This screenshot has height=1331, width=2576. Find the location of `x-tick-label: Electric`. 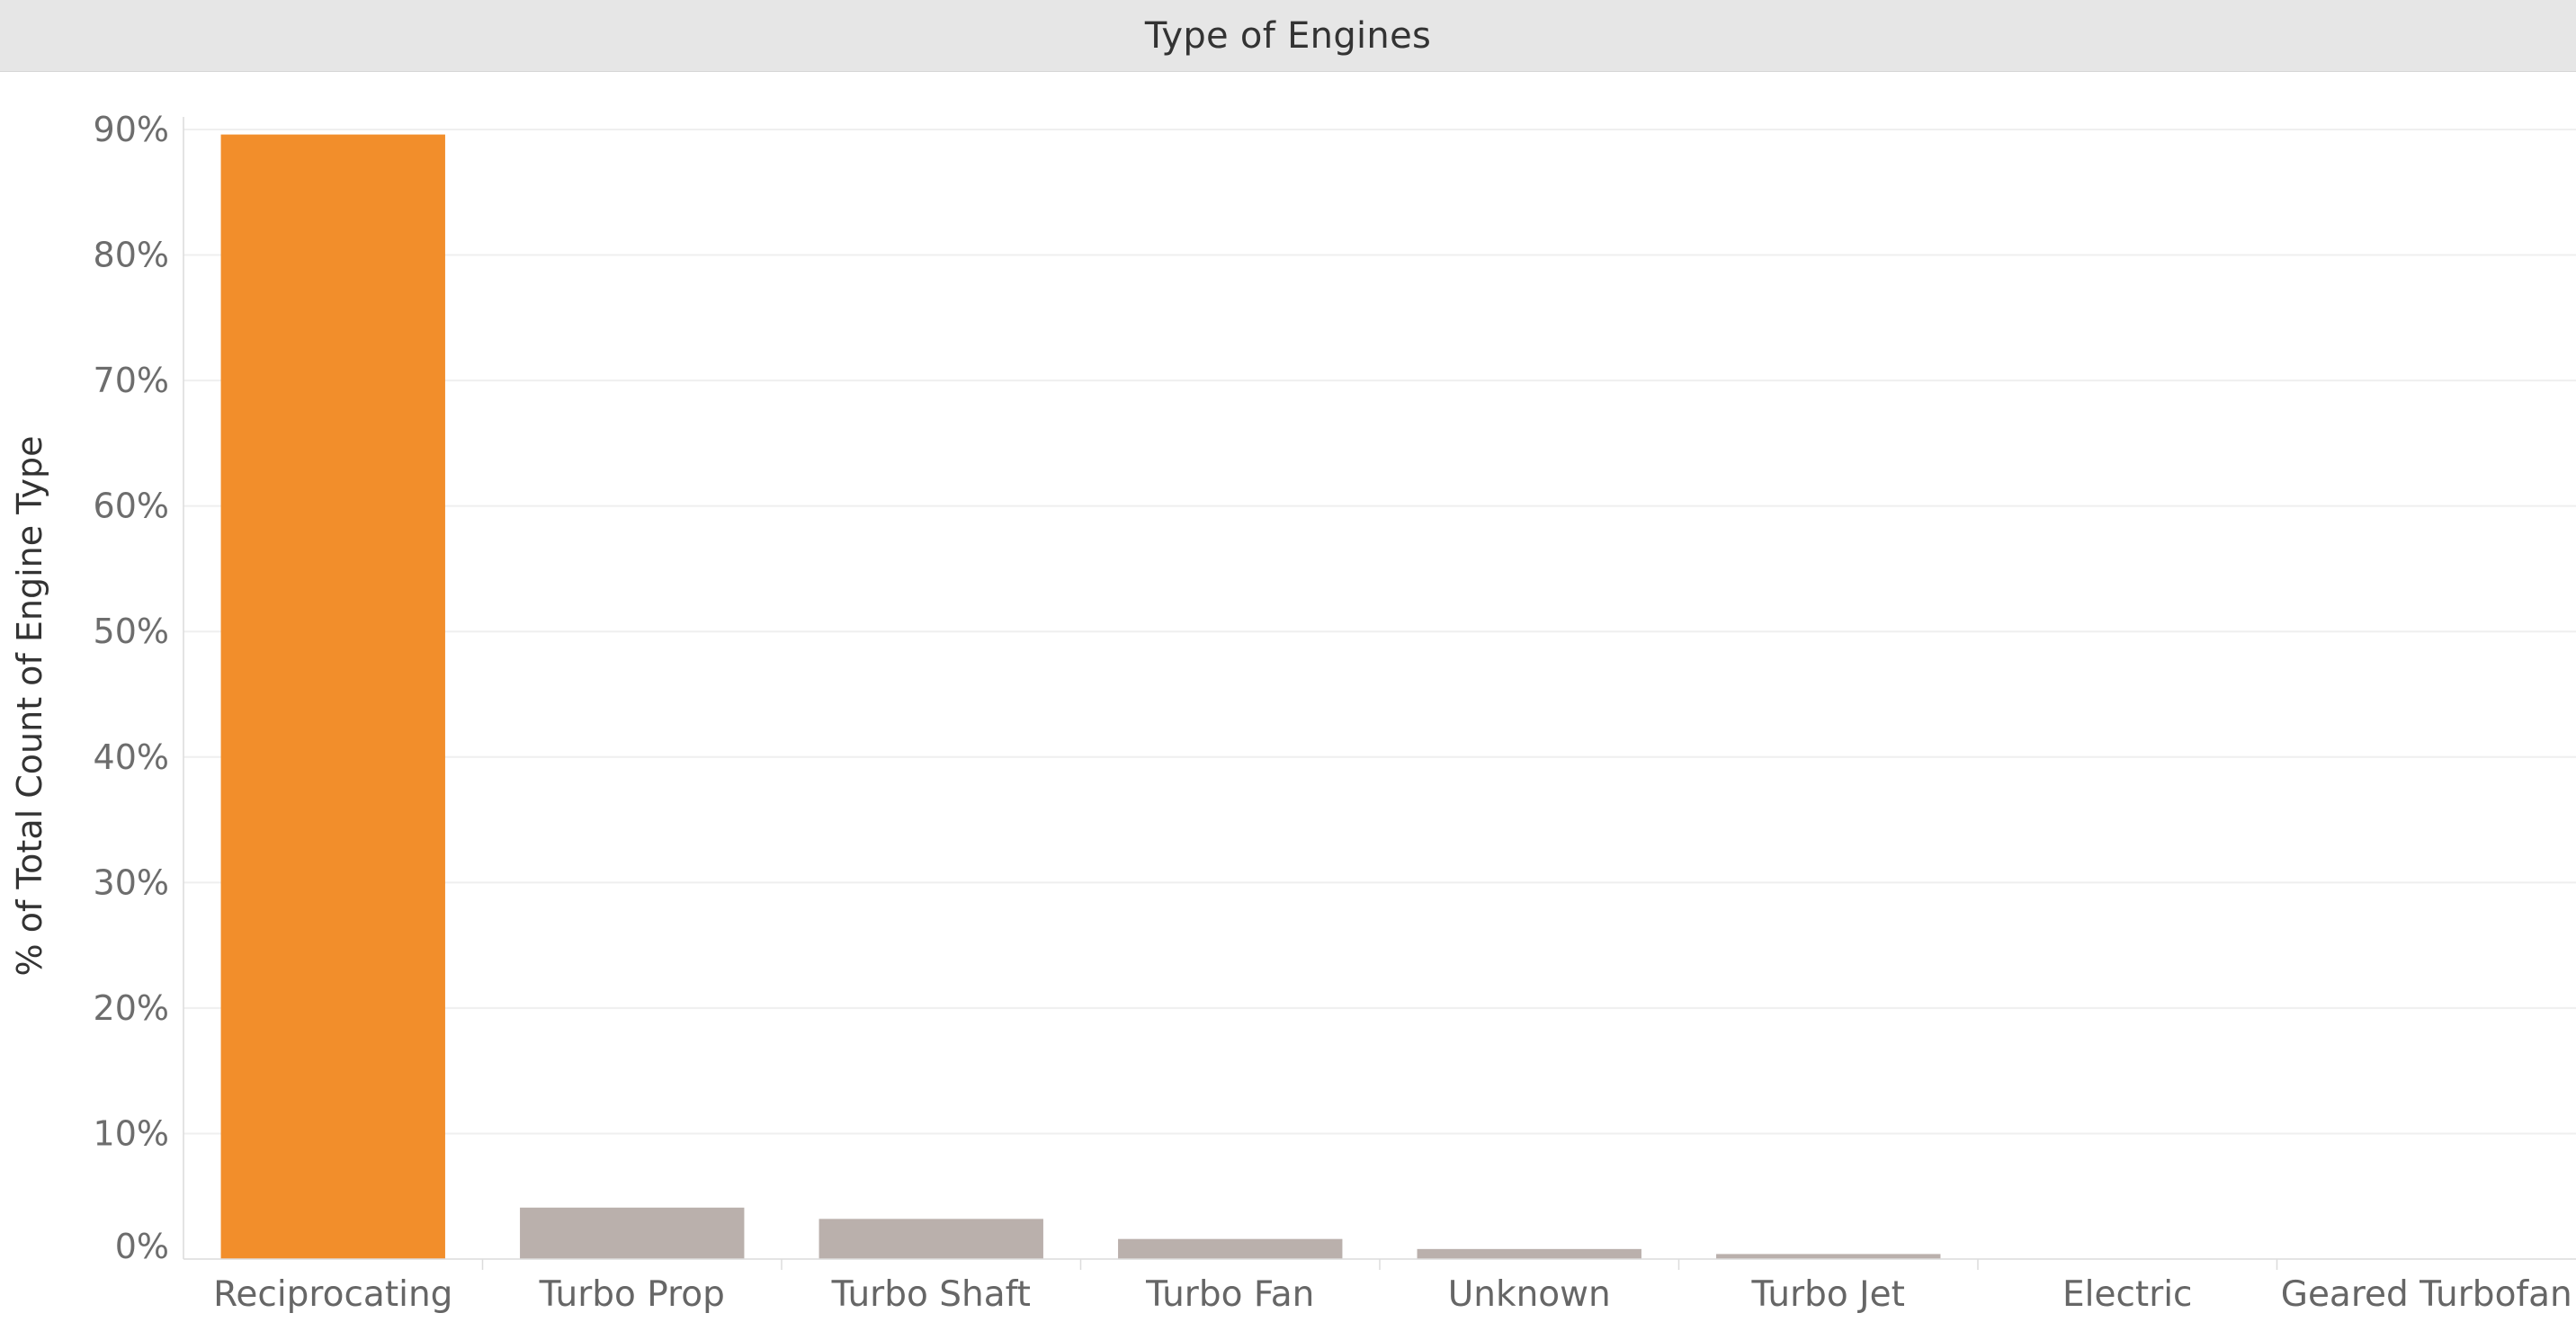

x-tick-label: Electric is located at coordinates (2127, 1294).